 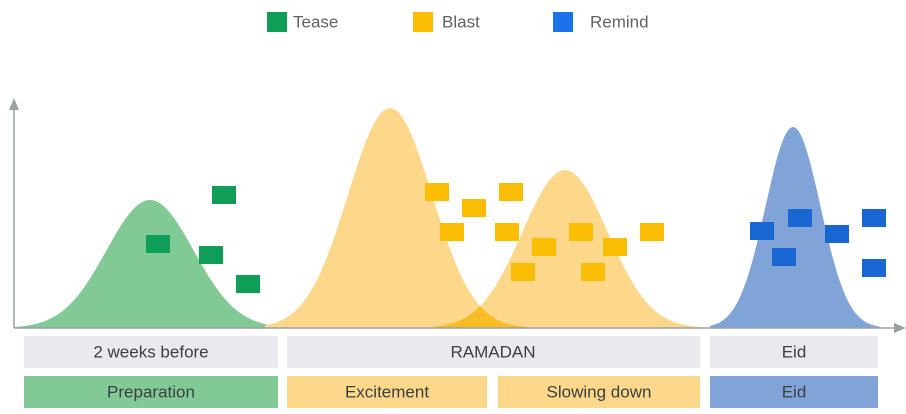 I want to click on phase-label: Eid, so click(x=794, y=391).